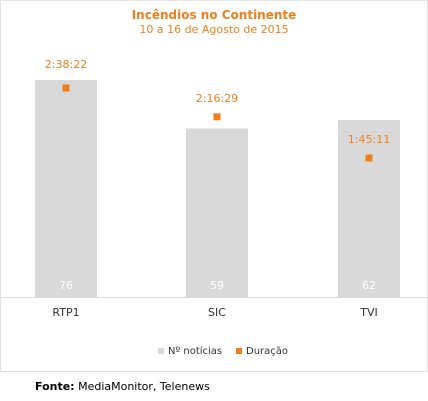 Image resolution: width=428 pixels, height=401 pixels. Describe the element at coordinates (144, 386) in the screenshot. I see `source-text: MediaMonitor, Telenews` at that location.